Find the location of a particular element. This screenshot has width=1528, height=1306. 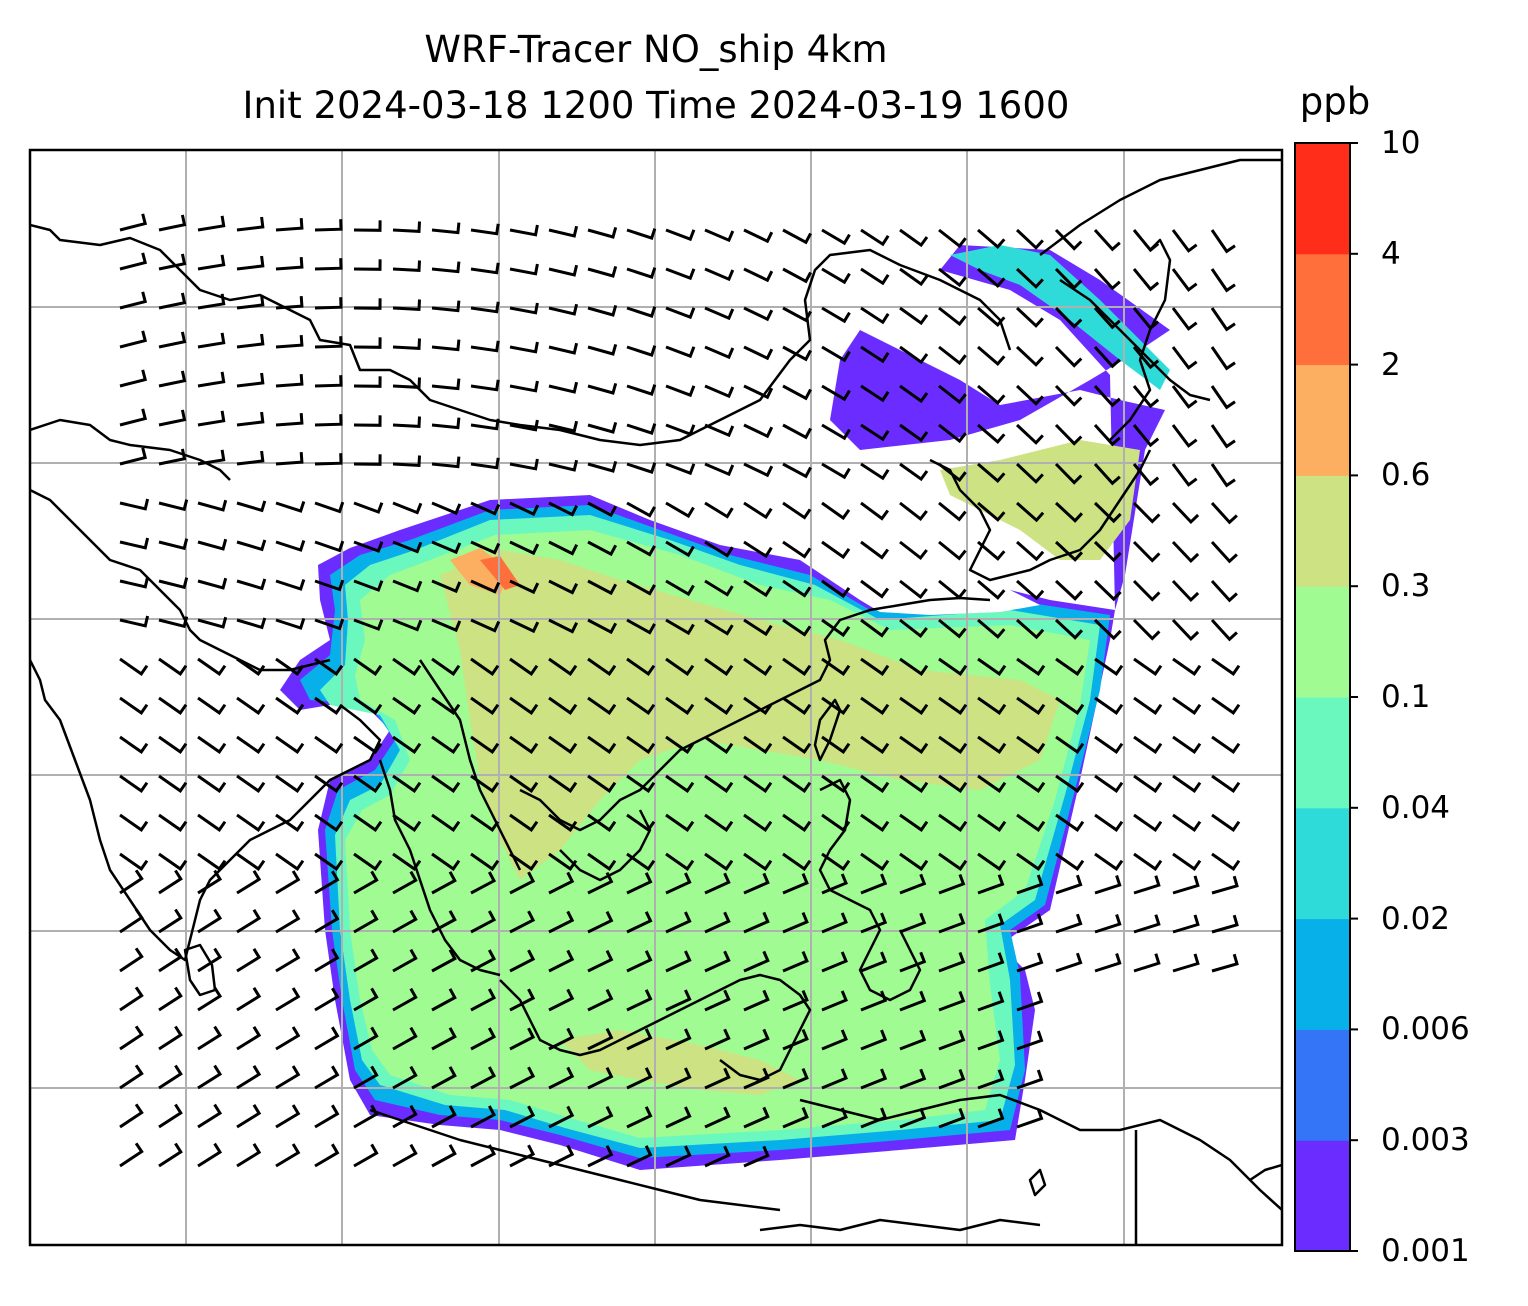

colorbar-tick-label: 0.02 is located at coordinates (1416, 918).